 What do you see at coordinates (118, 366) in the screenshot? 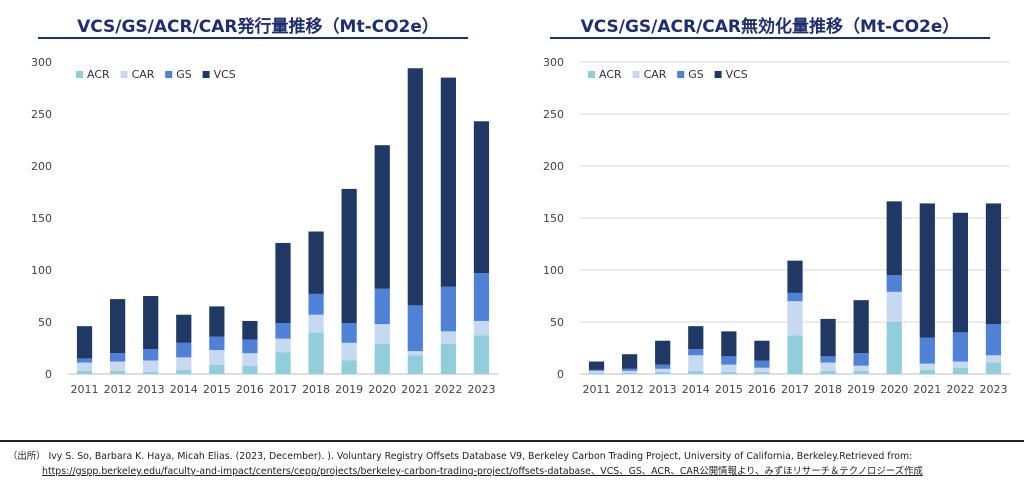
I see `bar-car-2012` at bounding box center [118, 366].